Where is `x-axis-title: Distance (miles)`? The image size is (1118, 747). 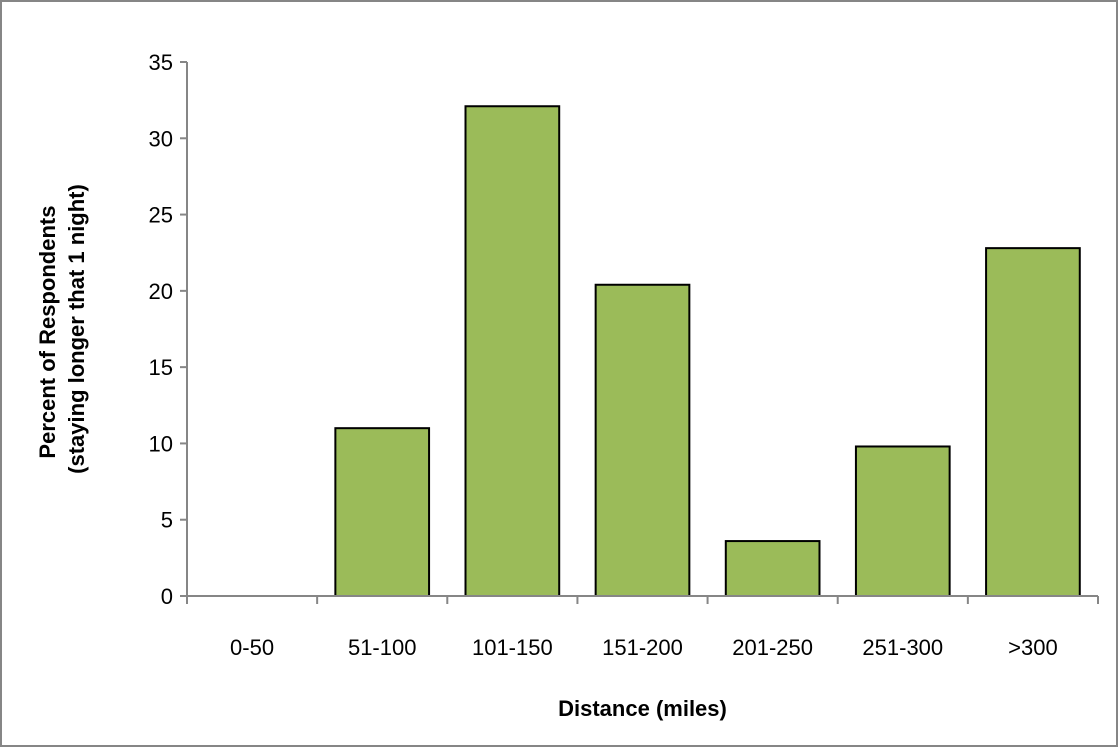 x-axis-title: Distance (miles) is located at coordinates (642, 708).